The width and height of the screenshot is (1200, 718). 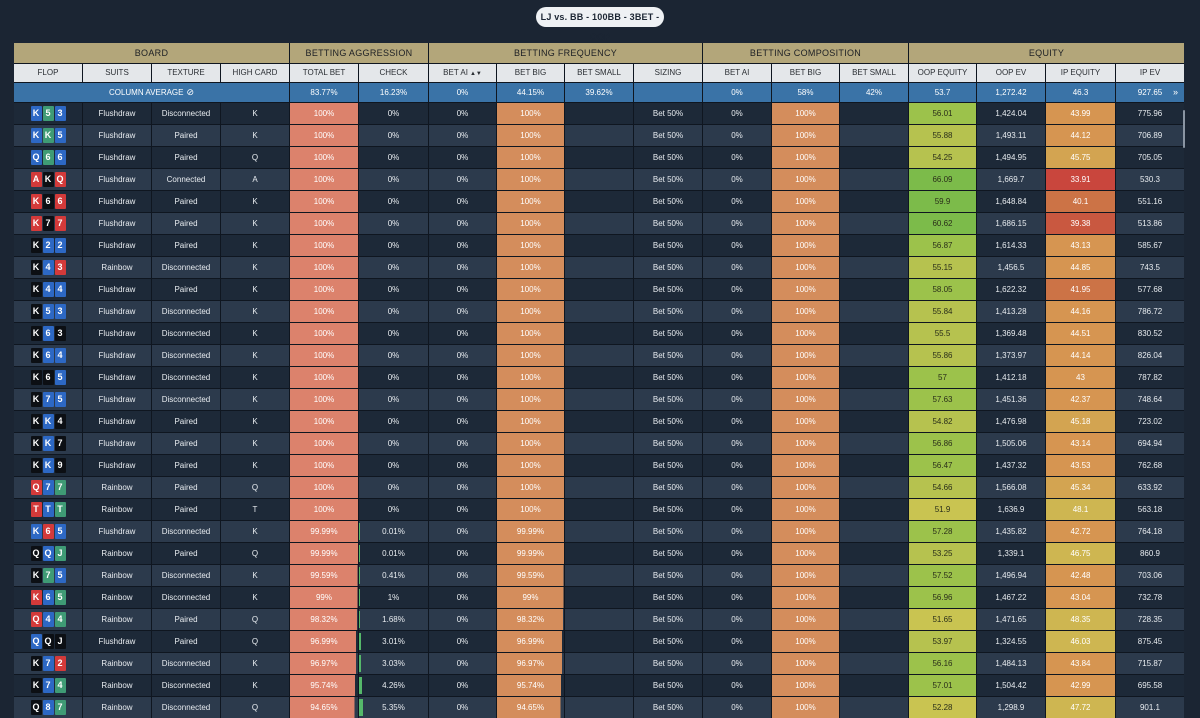 What do you see at coordinates (475, 74) in the screenshot?
I see `sort-arrows-icon: ▲▼` at bounding box center [475, 74].